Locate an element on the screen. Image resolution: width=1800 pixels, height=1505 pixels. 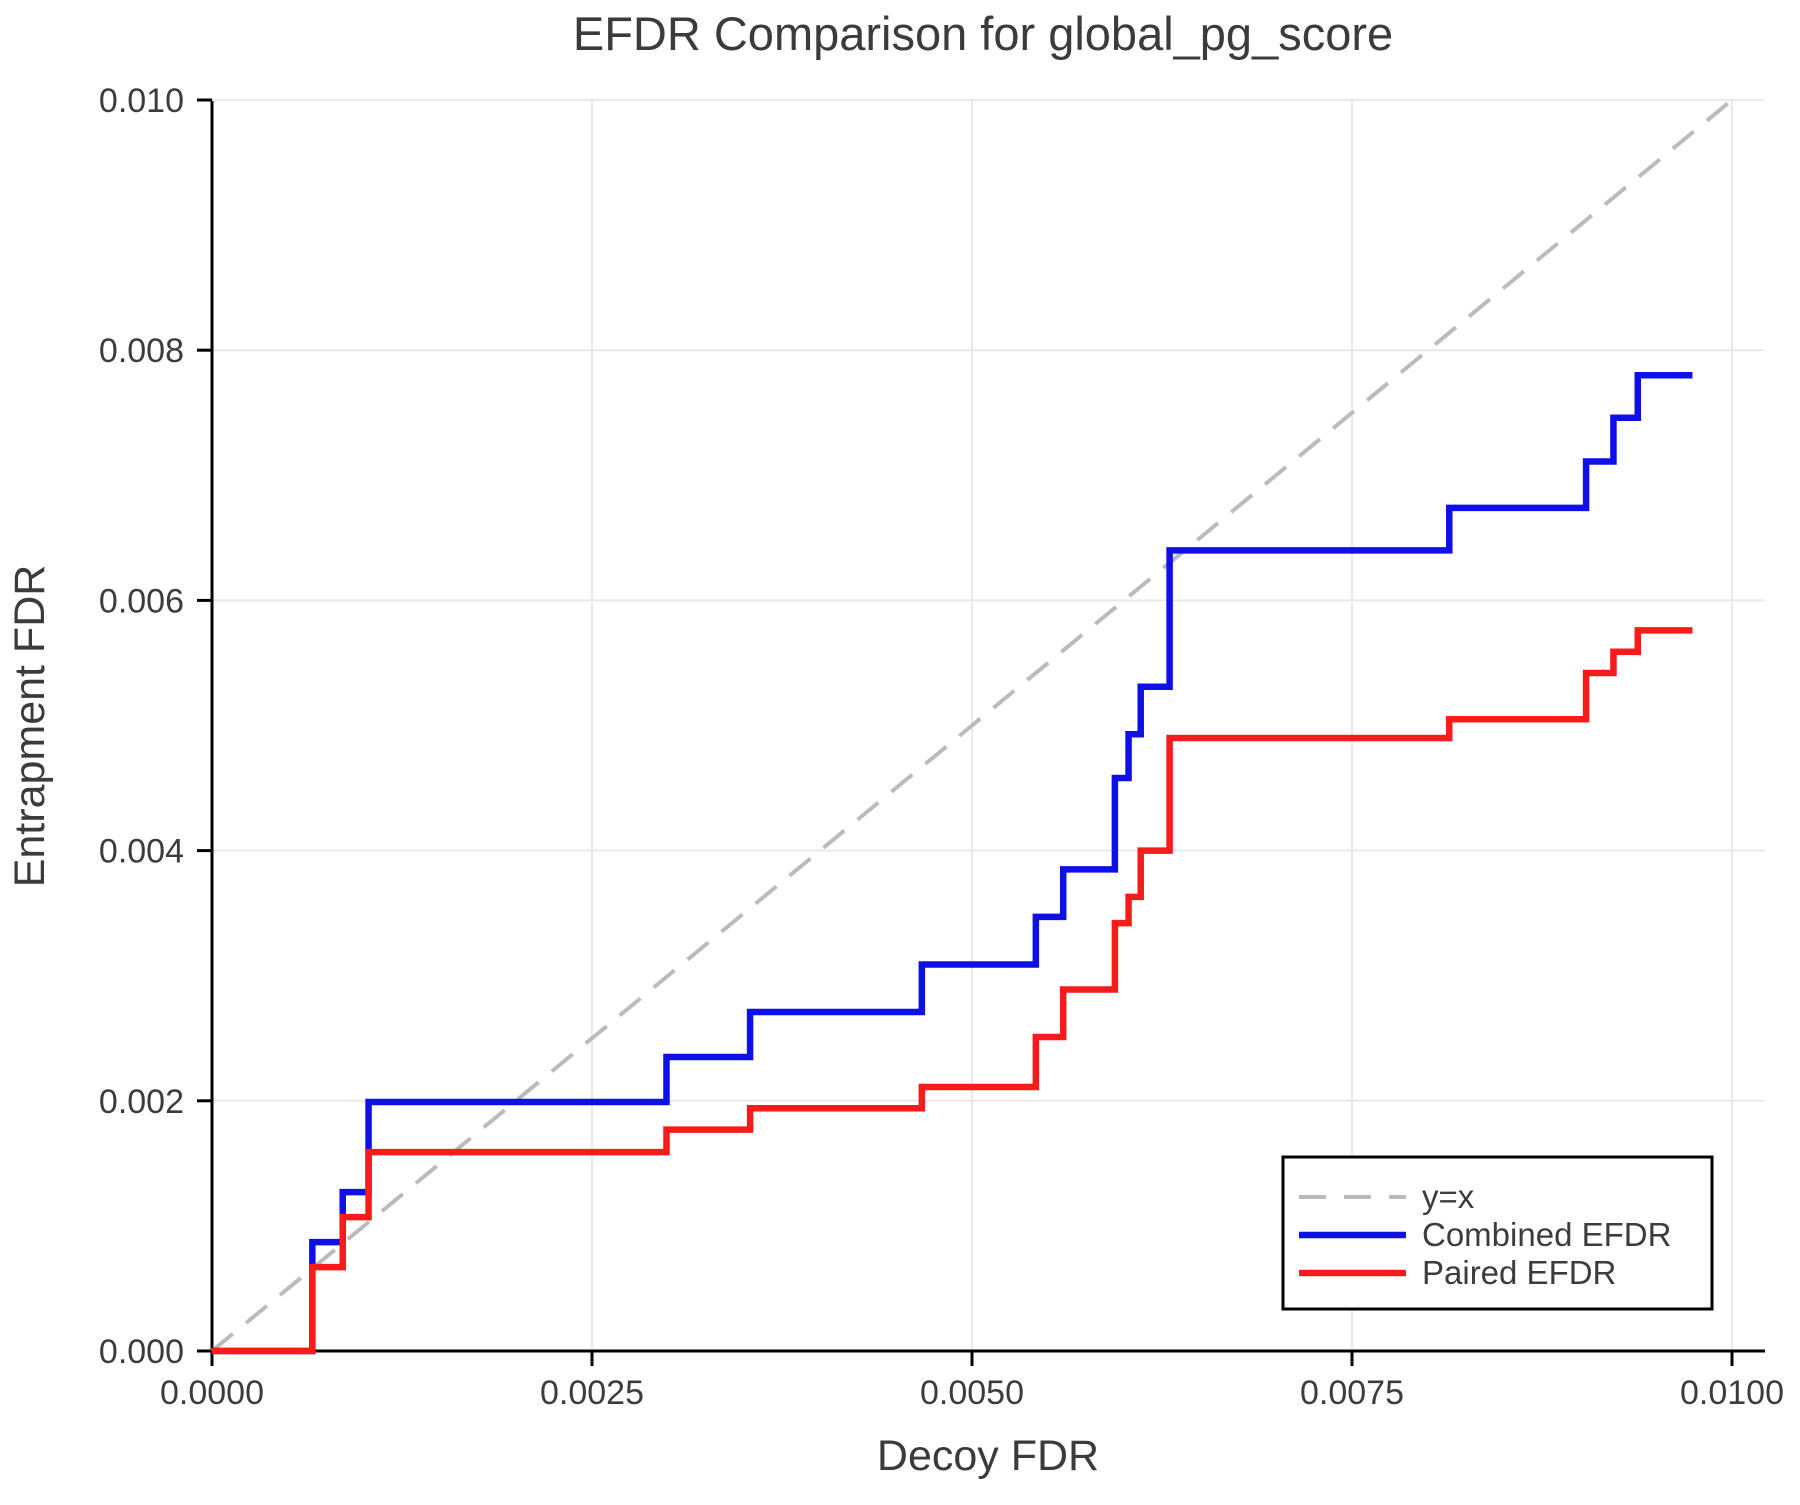
chart-title: EFDR Comparison for global_pg_score is located at coordinates (983, 33).